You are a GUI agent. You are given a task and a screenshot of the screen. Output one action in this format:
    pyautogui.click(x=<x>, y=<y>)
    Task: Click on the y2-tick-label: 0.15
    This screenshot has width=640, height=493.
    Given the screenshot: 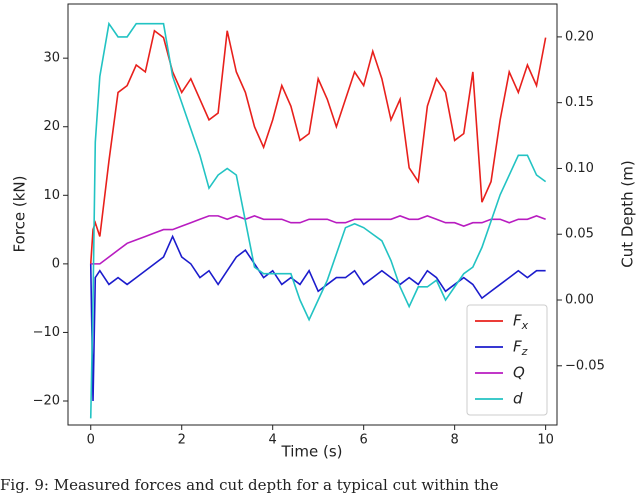 What is the action you would take?
    pyautogui.click(x=579, y=102)
    